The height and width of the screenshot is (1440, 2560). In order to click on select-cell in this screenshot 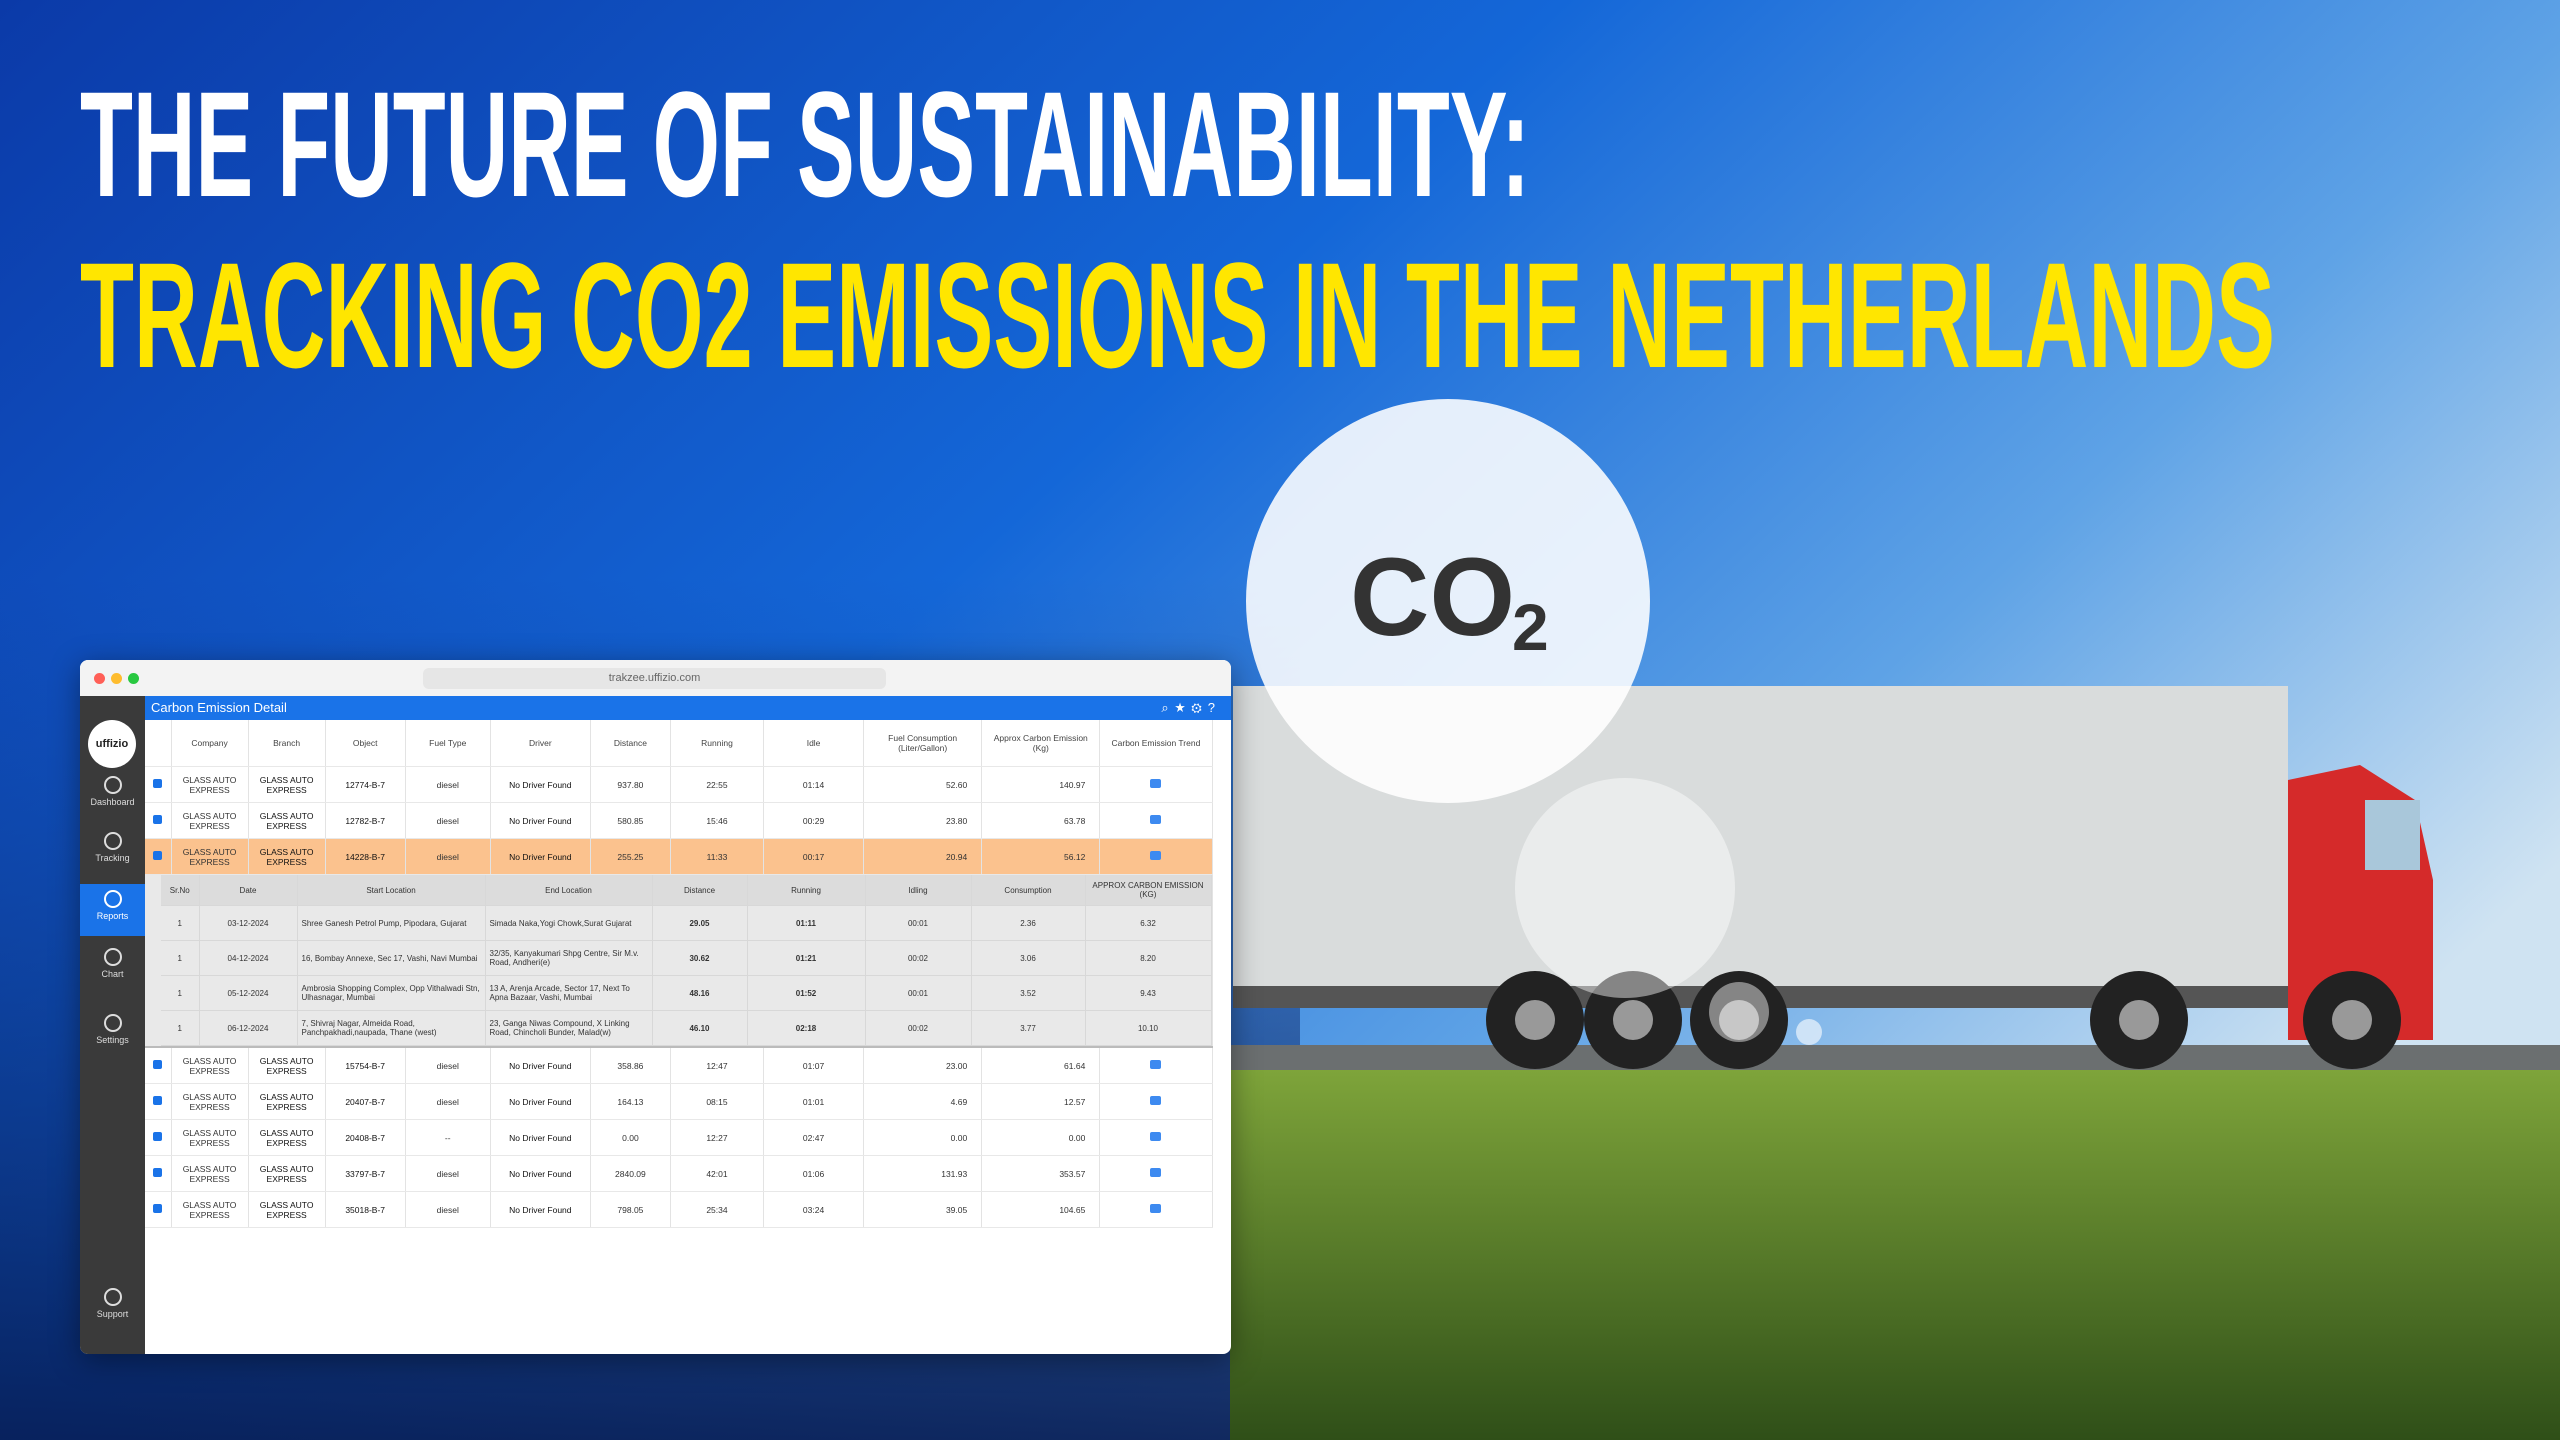, I will do `click(158, 856)`.